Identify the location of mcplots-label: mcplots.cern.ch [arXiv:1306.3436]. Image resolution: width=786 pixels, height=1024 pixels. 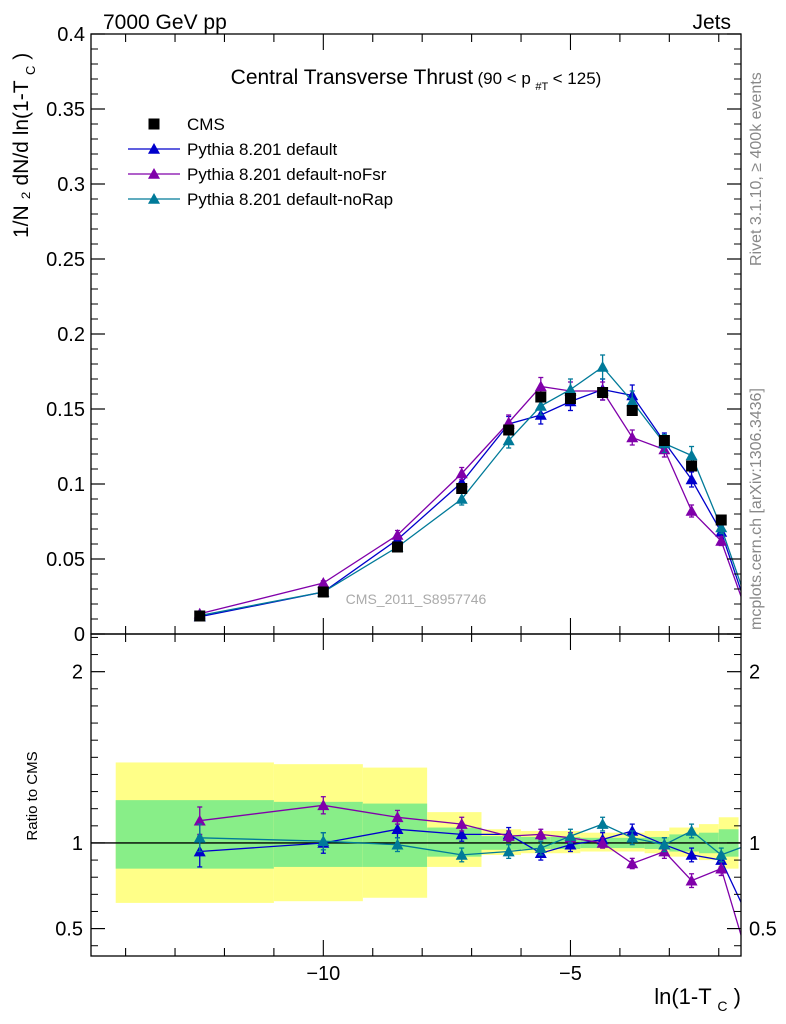
(756, 509).